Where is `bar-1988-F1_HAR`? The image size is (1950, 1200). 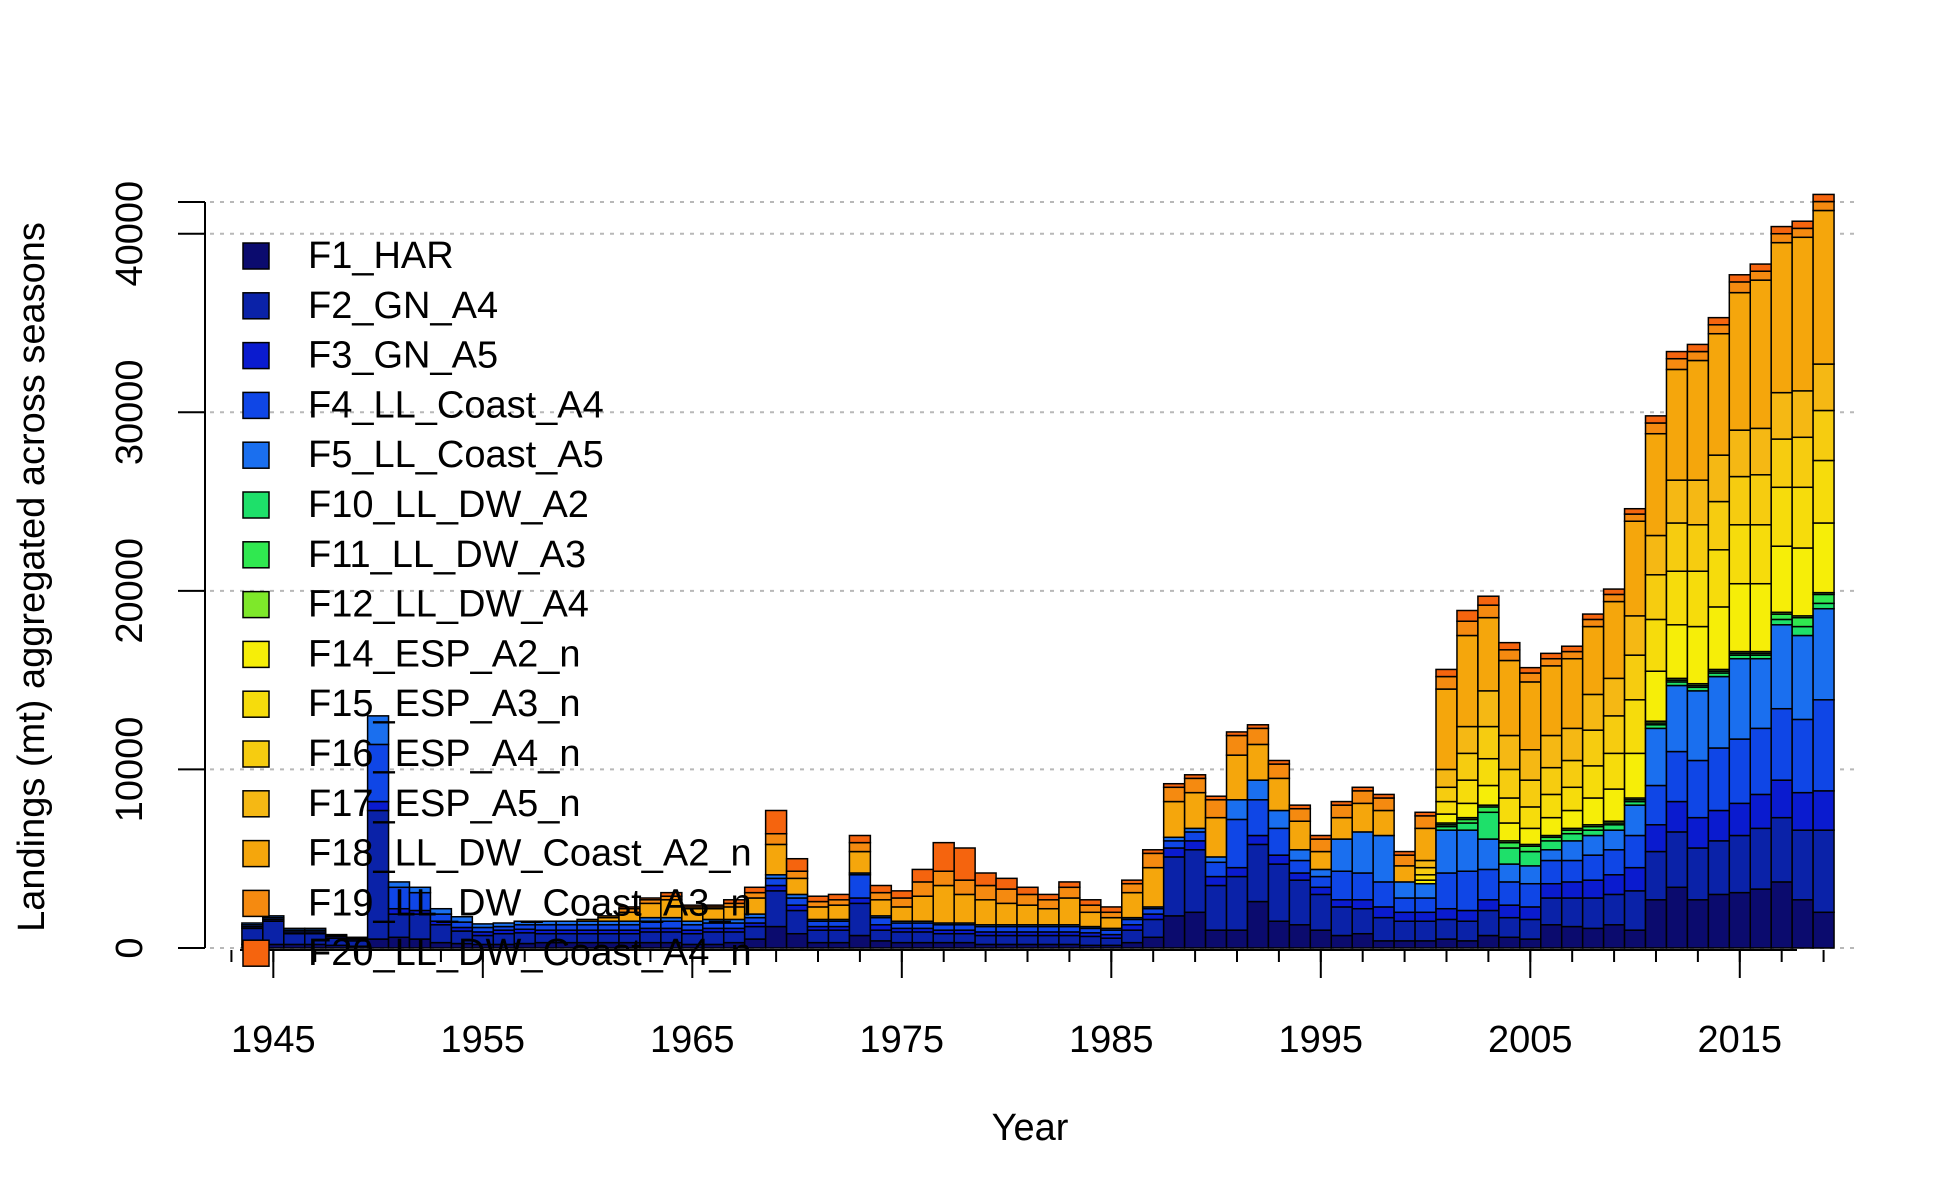 bar-1988-F1_HAR is located at coordinates (1174, 932).